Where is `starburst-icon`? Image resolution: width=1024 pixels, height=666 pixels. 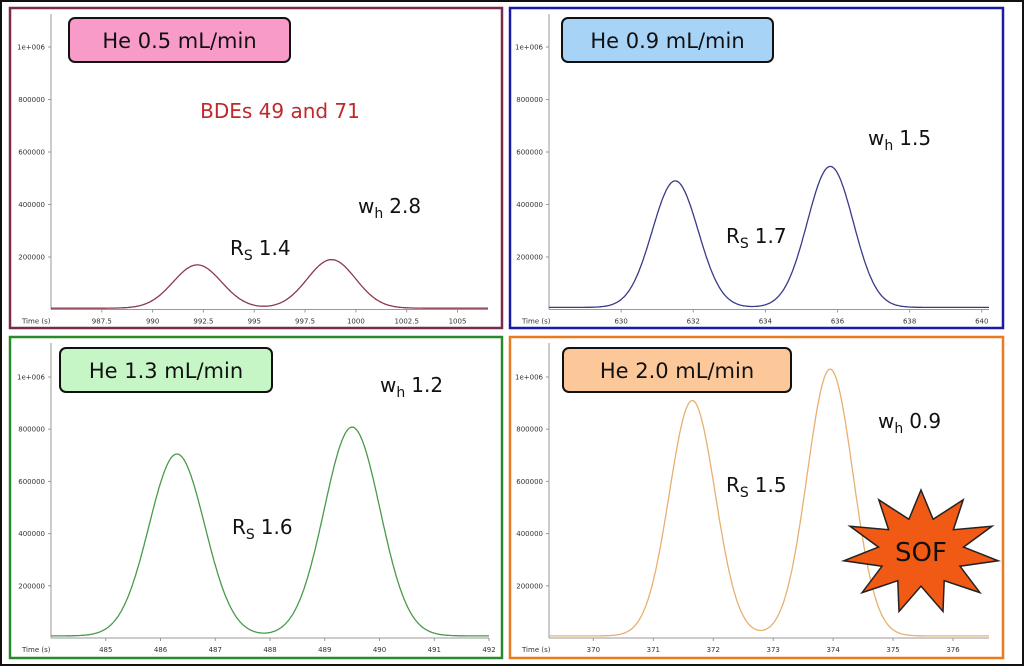 starburst-icon is located at coordinates (921, 551).